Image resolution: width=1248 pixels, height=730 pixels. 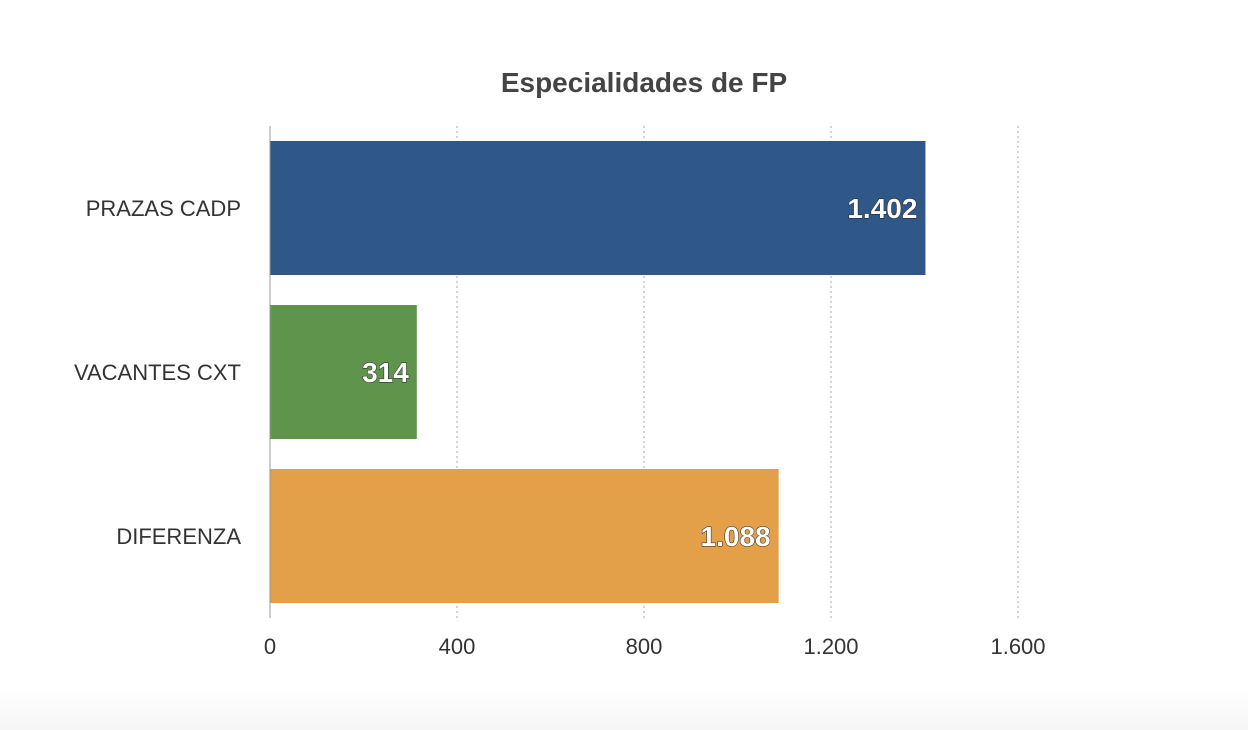 What do you see at coordinates (644, 82) in the screenshot?
I see `chart-title: Especialidades de FP` at bounding box center [644, 82].